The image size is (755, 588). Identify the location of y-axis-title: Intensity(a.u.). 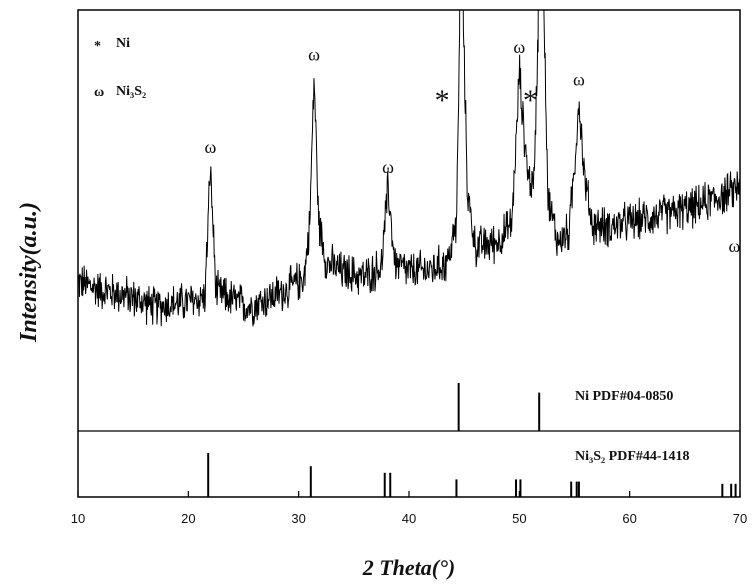
(29, 272).